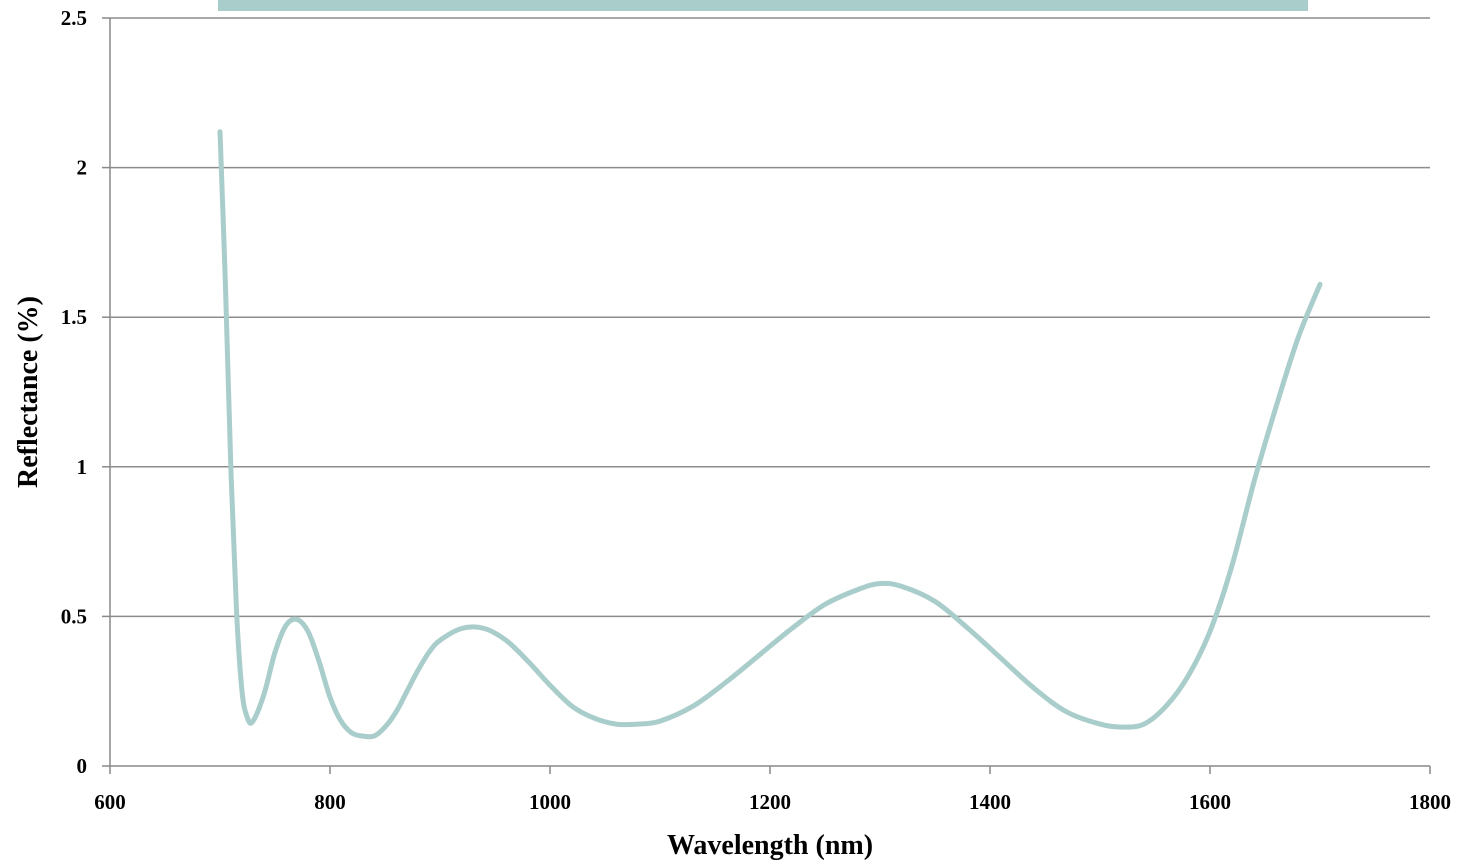 Image resolution: width=1465 pixels, height=864 pixels. I want to click on y-tick-labels: 0 0.5 1 1.5 2 2.5, so click(85, 392).